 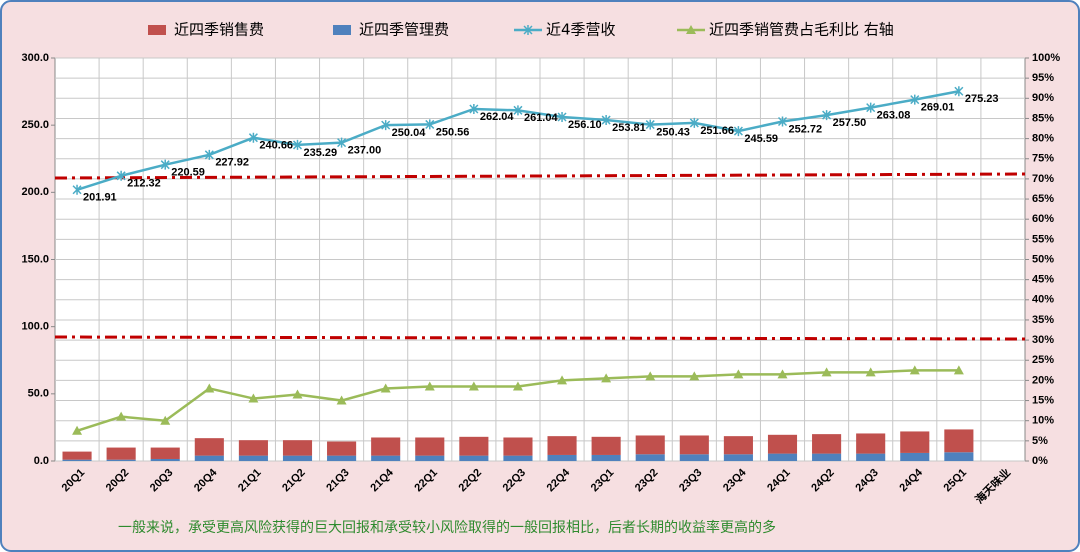 What do you see at coordinates (1043, 78) in the screenshot?
I see `y2-tick-label: 95%` at bounding box center [1043, 78].